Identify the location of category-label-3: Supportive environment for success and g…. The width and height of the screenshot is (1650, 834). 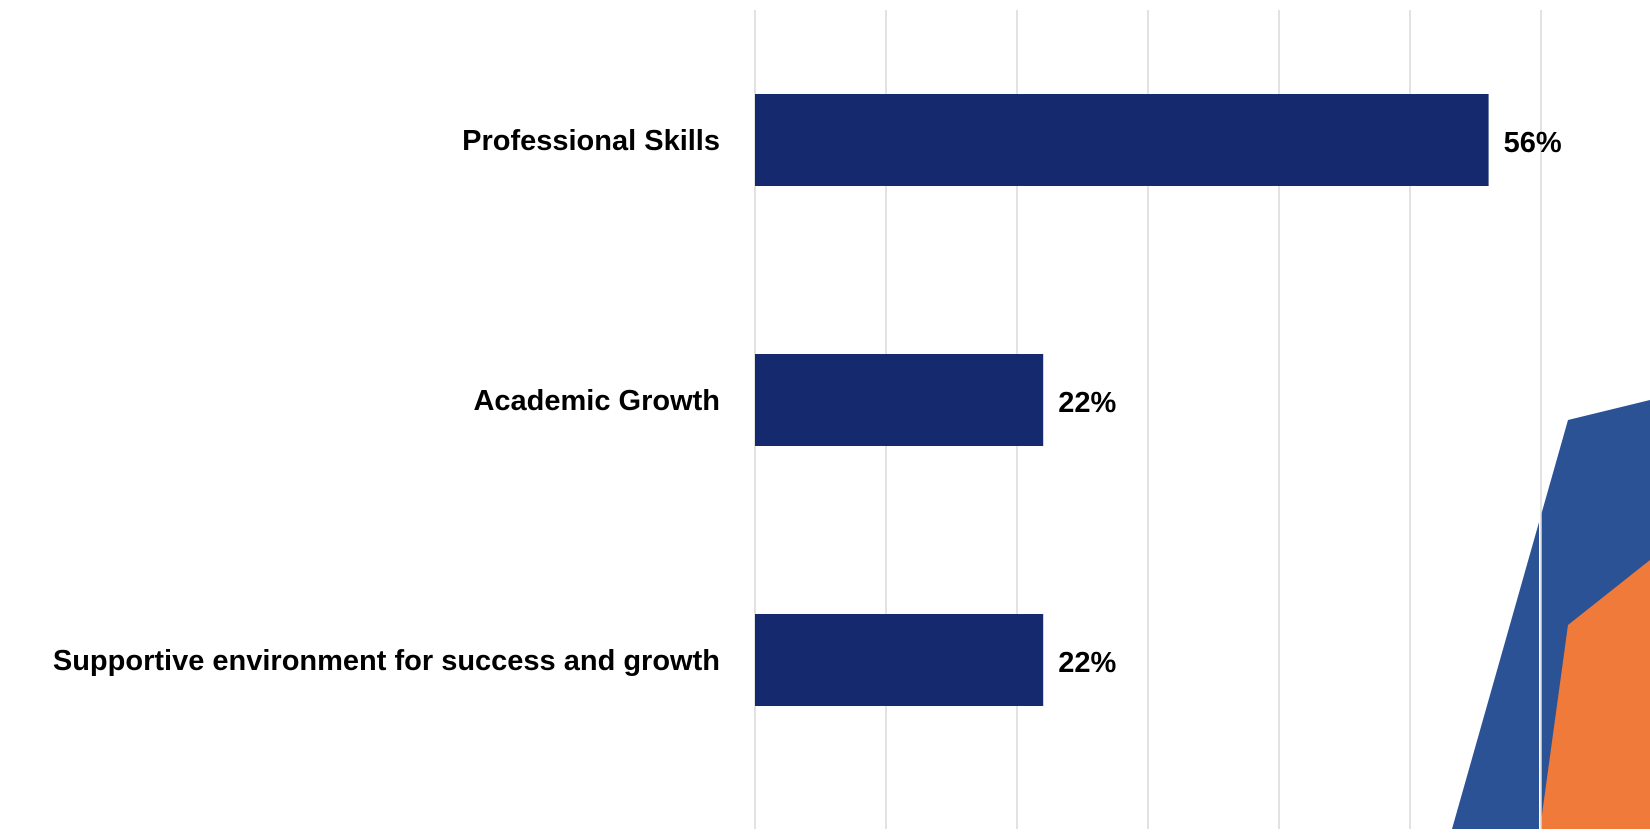
(386, 661).